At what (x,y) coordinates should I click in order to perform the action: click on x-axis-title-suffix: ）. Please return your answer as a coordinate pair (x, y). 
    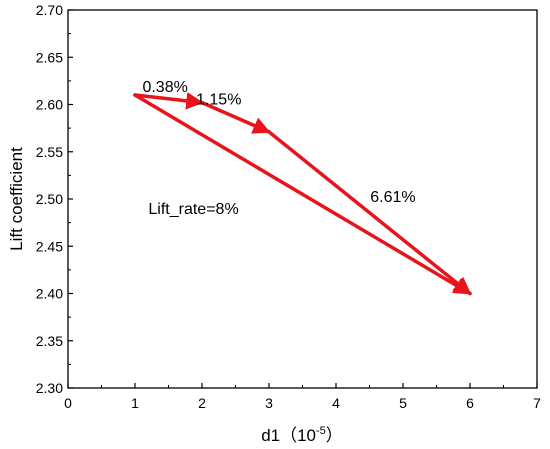
    Looking at the image, I should click on (334, 435).